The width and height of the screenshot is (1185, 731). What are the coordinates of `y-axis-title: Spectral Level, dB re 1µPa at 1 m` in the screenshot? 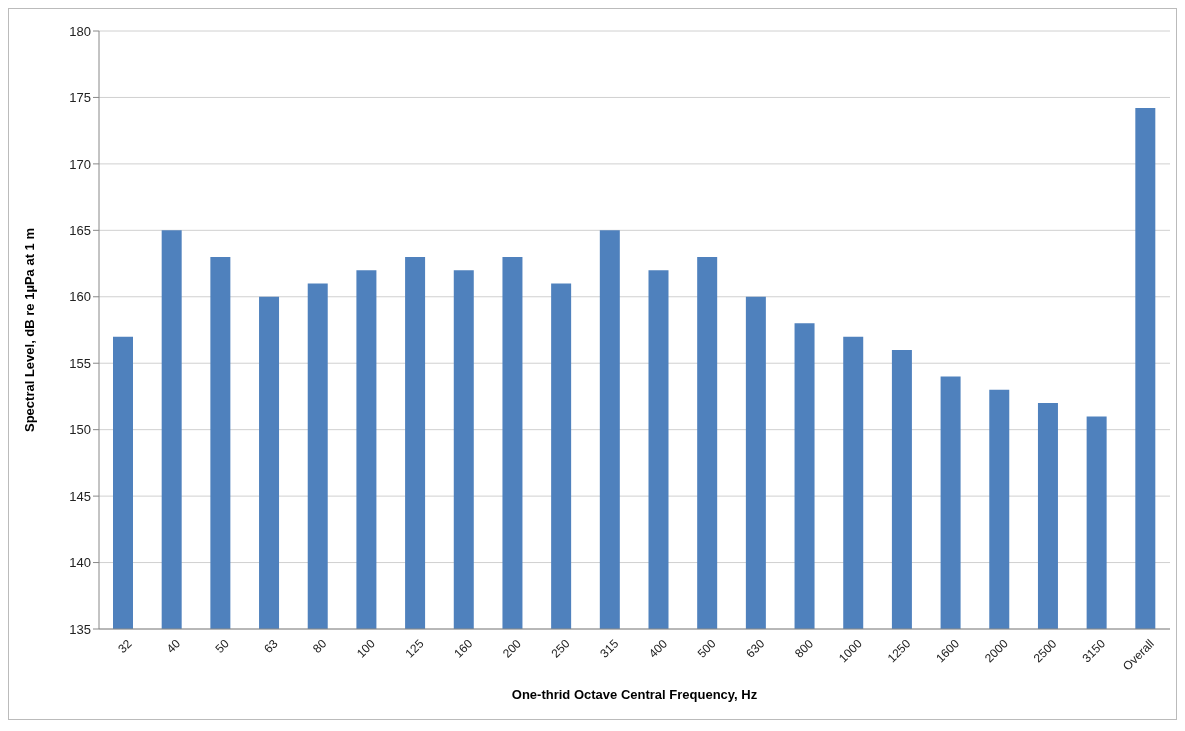 It's located at (29, 330).